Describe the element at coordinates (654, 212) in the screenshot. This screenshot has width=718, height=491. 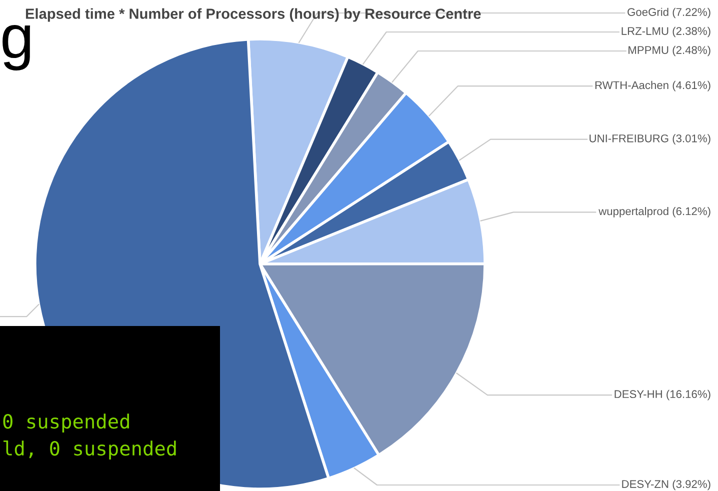
I see `slice-label: wuppertalprod (6.12%)` at that location.